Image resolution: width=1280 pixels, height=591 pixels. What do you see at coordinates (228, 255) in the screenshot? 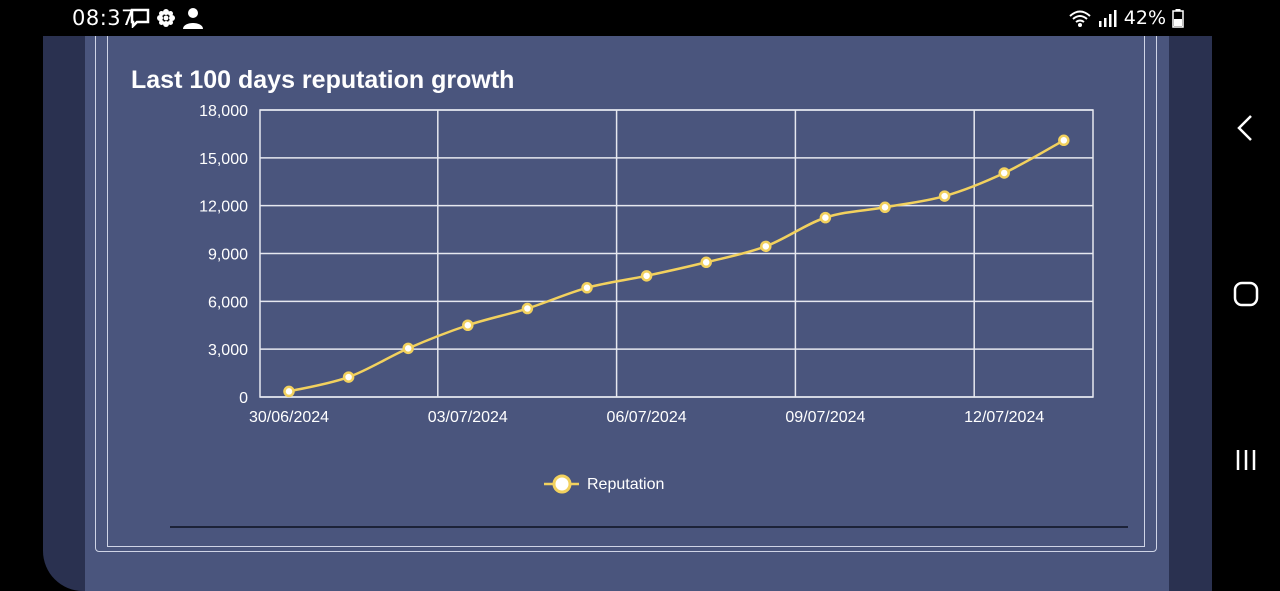
I see `y-tick-label: 9,000` at bounding box center [228, 255].